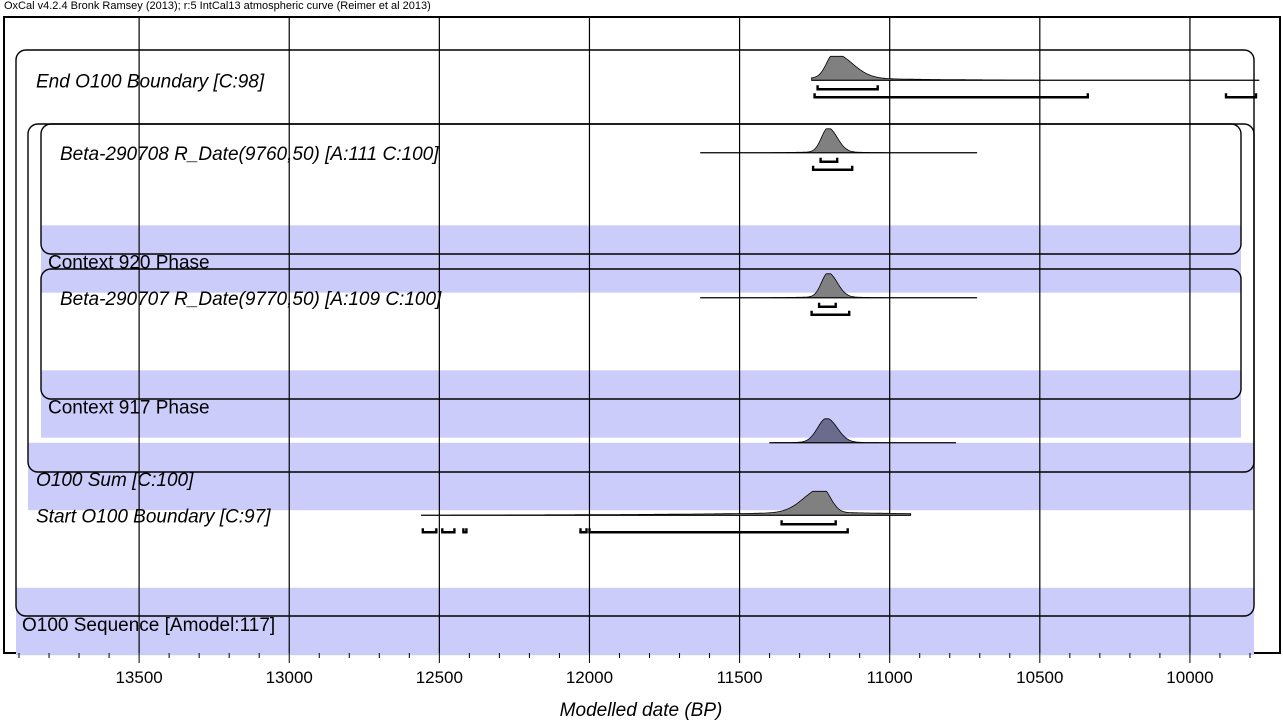 The height and width of the screenshot is (722, 1283). I want to click on x-tick-label: 10500, so click(1039, 677).